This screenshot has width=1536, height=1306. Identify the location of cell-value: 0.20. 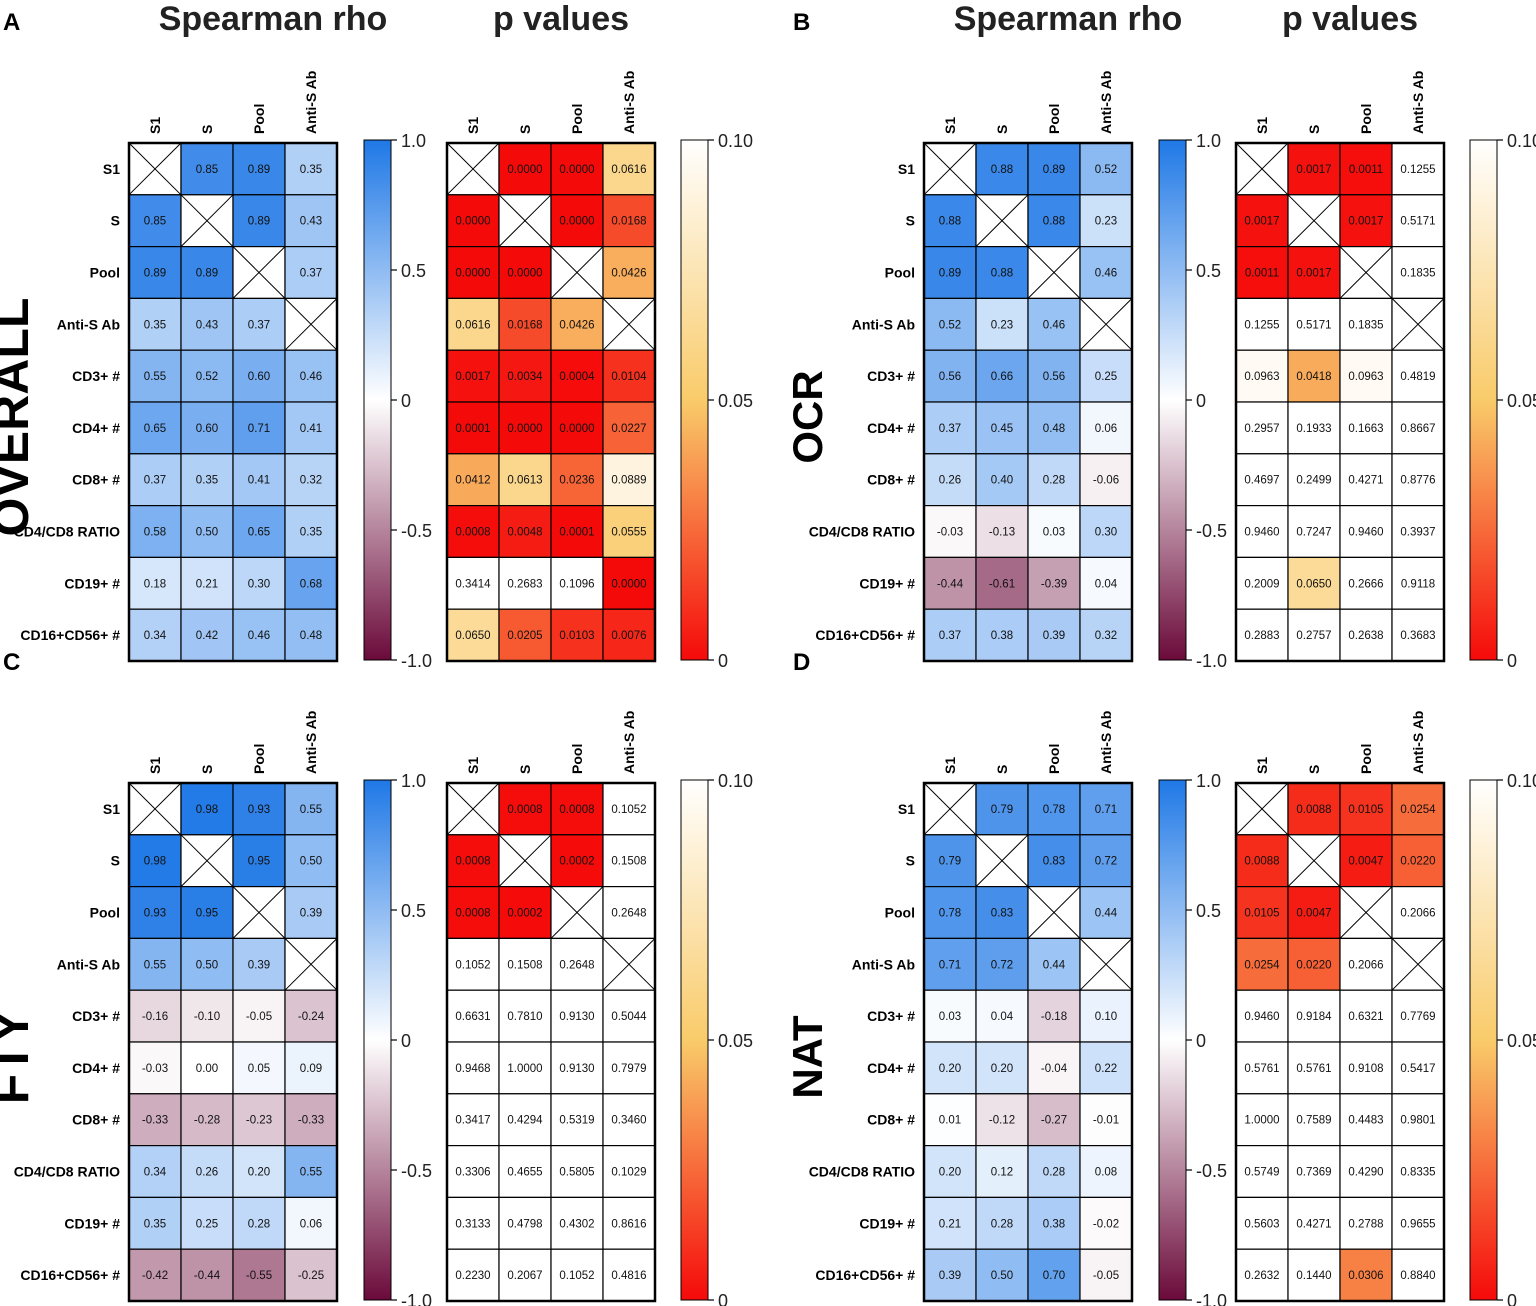
(950, 1069).